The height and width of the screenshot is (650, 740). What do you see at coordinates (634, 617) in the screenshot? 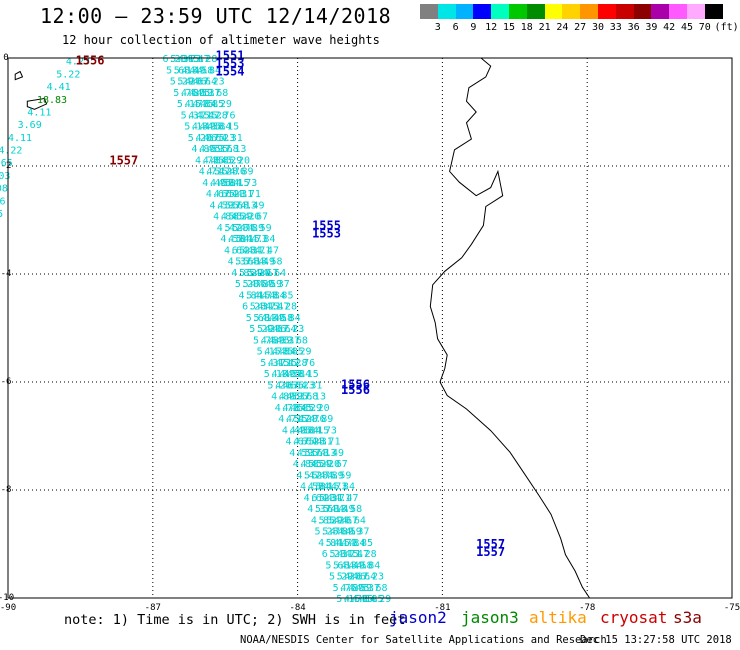
I see `legend-cryosat: cryosat` at bounding box center [634, 617].